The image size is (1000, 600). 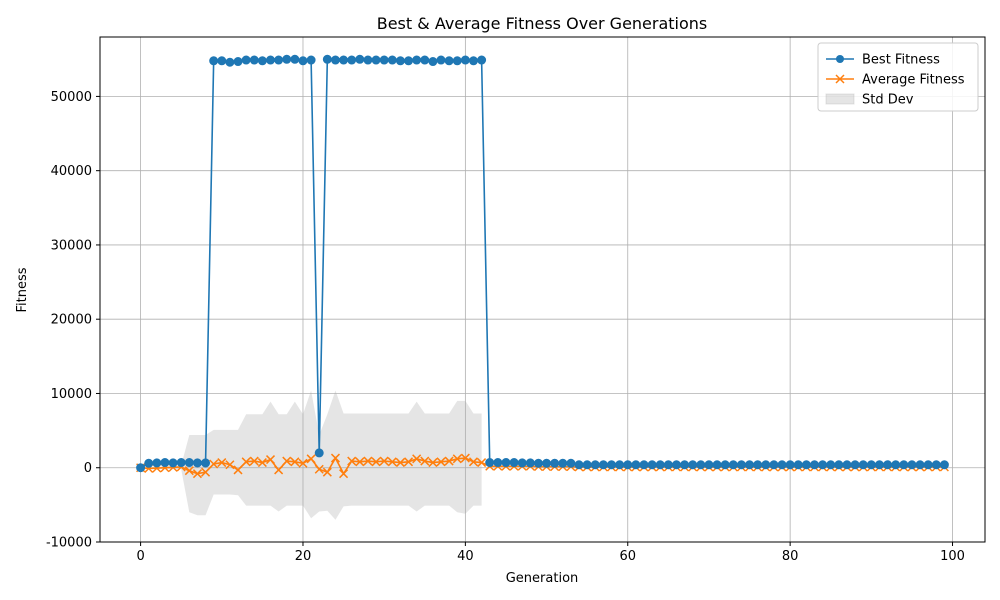 I want to click on x-axis-label: Generation, so click(x=542, y=578).